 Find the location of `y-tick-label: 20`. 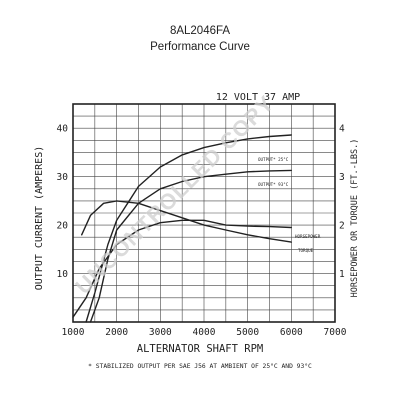

y-tick-label: 20 is located at coordinates (63, 226).